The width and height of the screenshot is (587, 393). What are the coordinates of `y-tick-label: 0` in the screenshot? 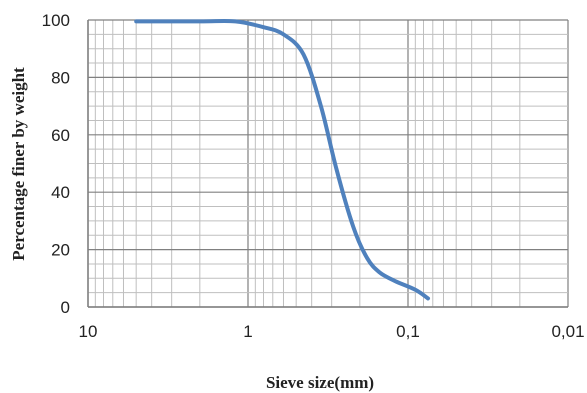 It's located at (65, 307).